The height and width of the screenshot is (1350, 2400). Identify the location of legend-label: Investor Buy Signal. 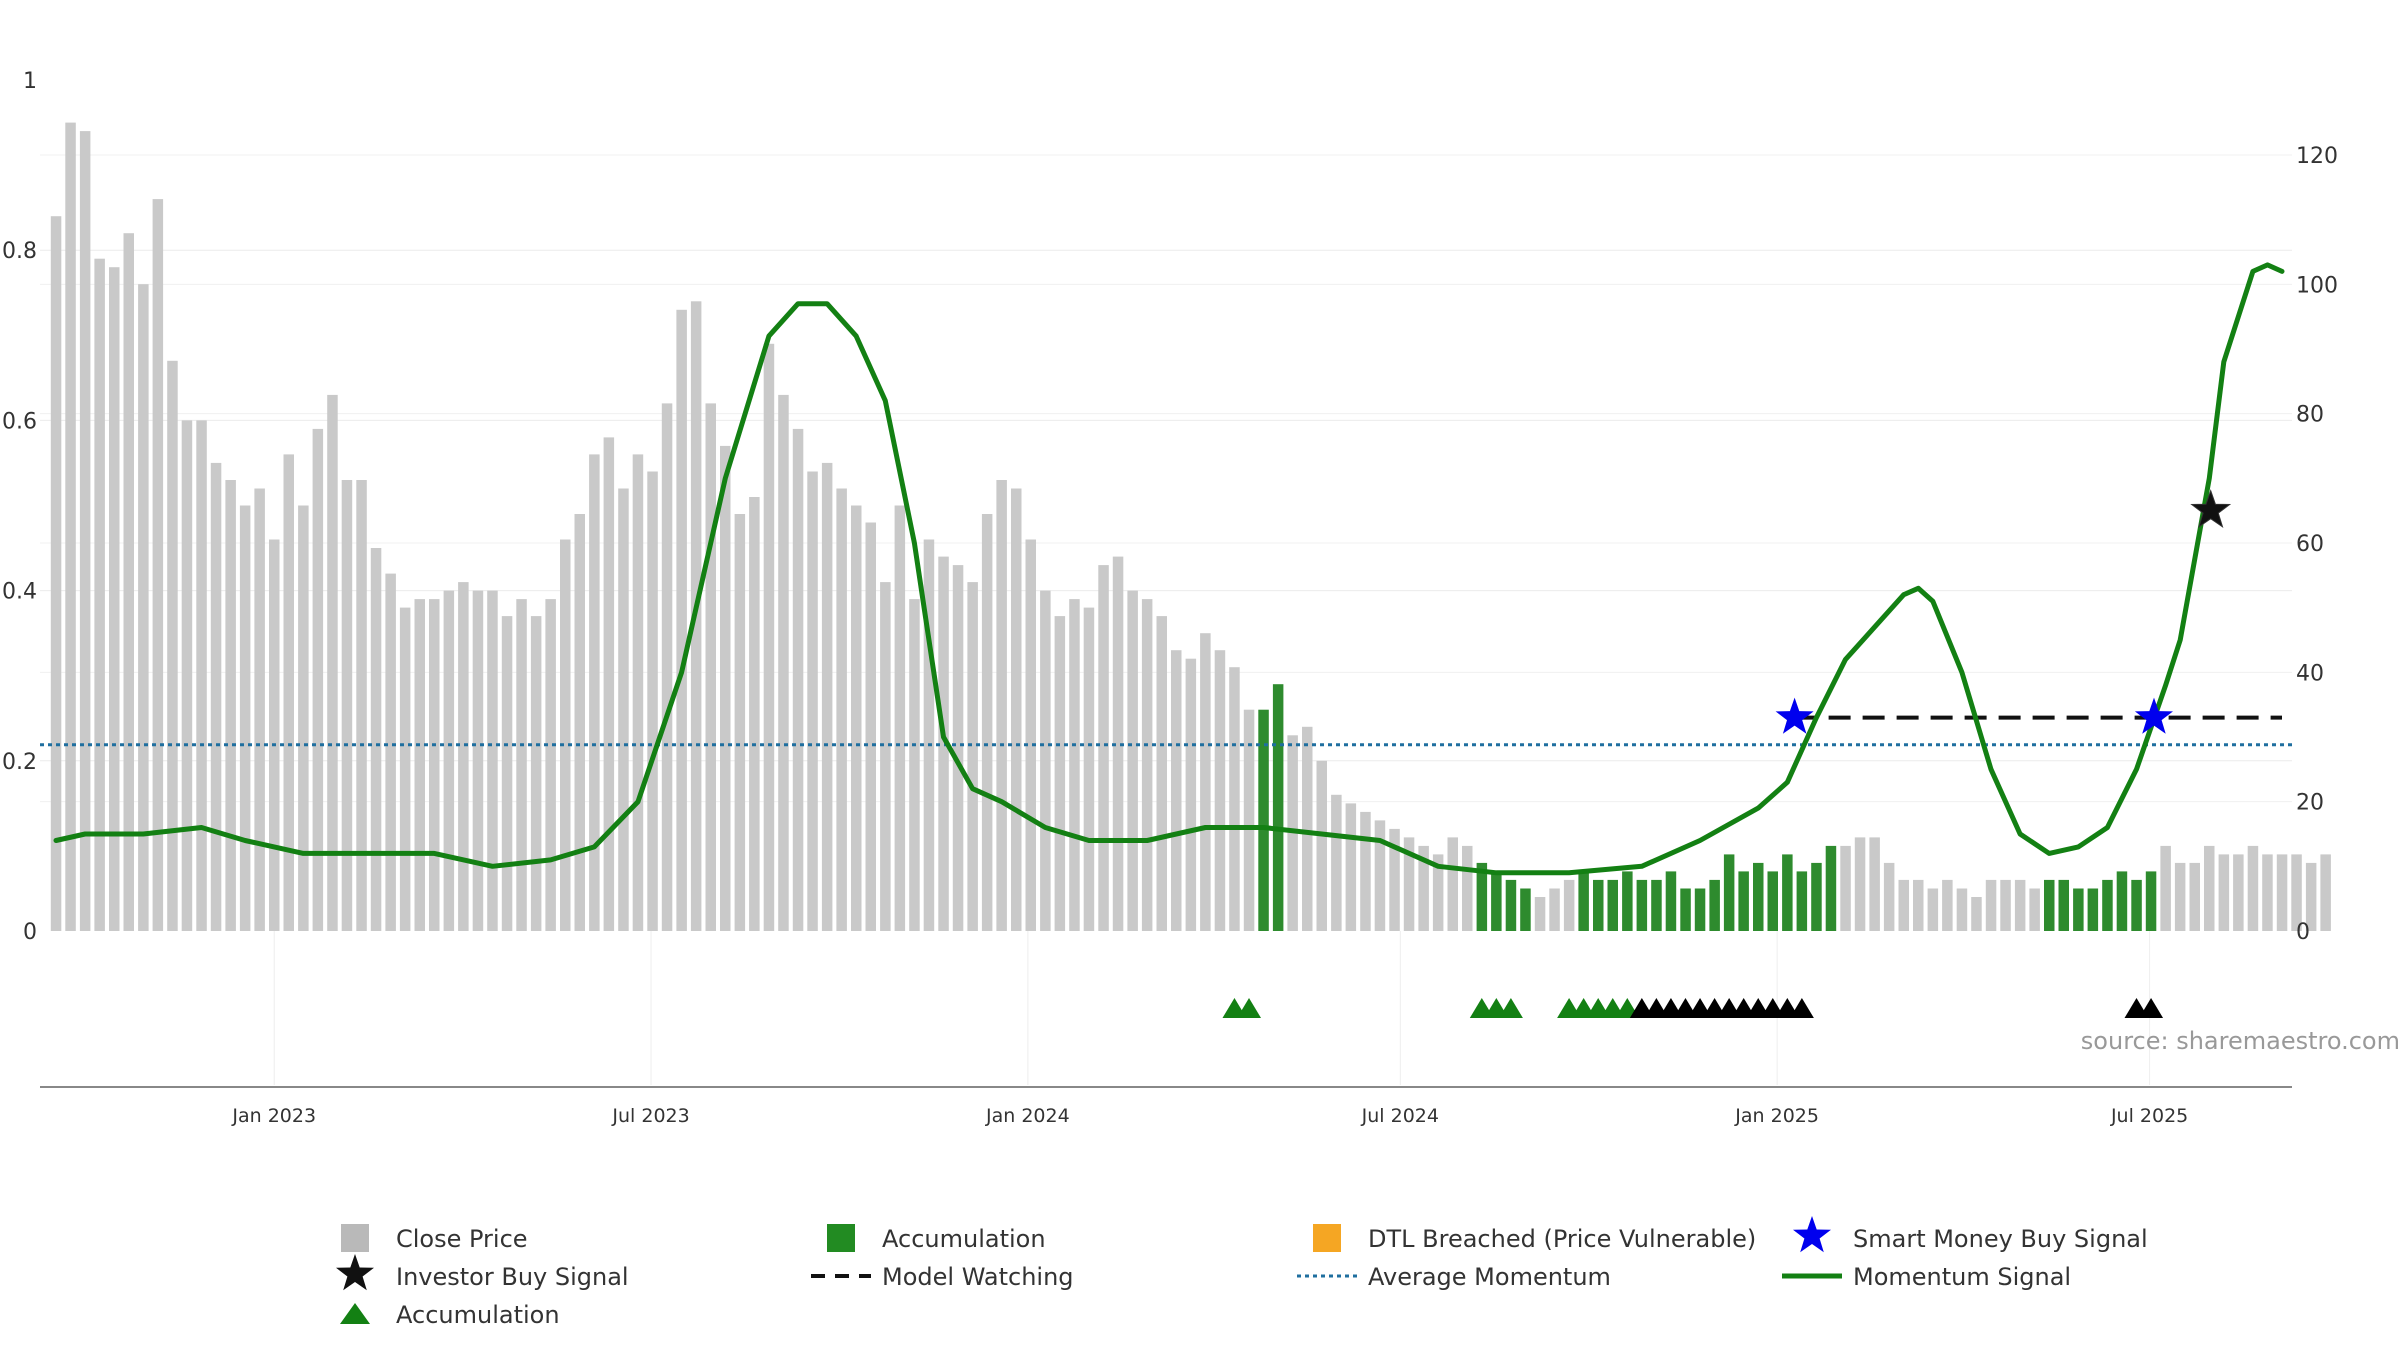
(512, 1277).